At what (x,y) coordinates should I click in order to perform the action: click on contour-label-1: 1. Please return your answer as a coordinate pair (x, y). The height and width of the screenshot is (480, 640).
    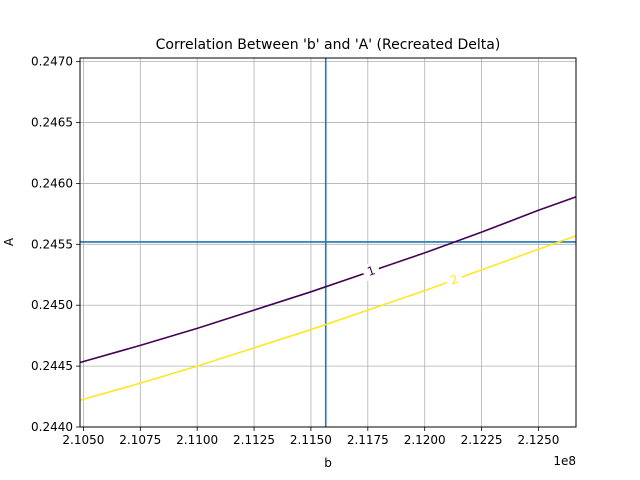
    Looking at the image, I should click on (371, 271).